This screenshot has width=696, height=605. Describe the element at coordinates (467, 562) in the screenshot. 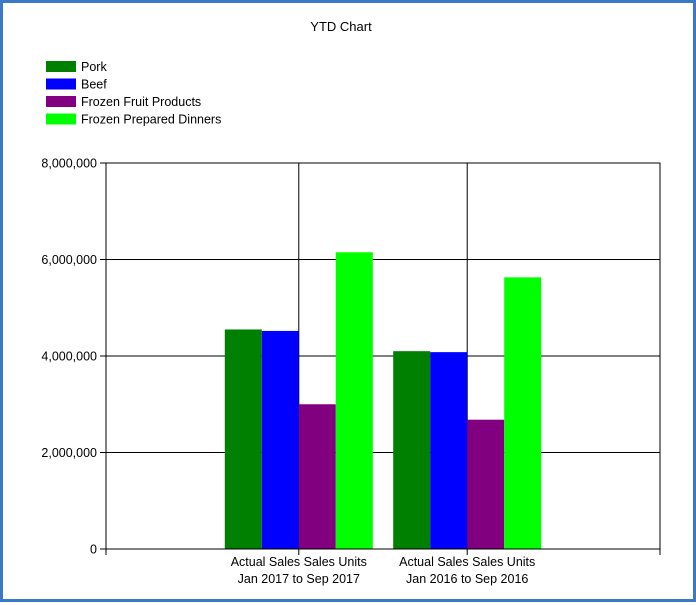

I see `x-tick-label-2-line-1: Actual Sales Sales Units` at that location.